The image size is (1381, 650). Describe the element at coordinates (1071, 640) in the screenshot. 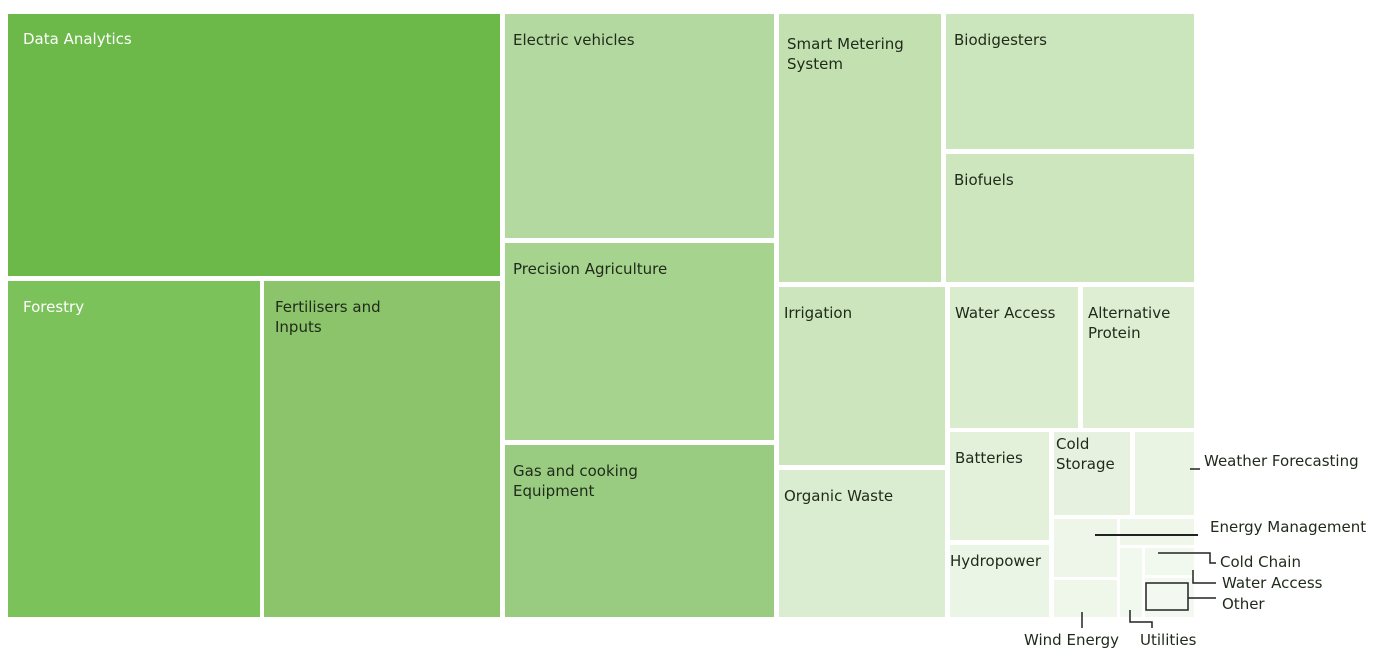

I see `callout-label: Wind Energy` at that location.